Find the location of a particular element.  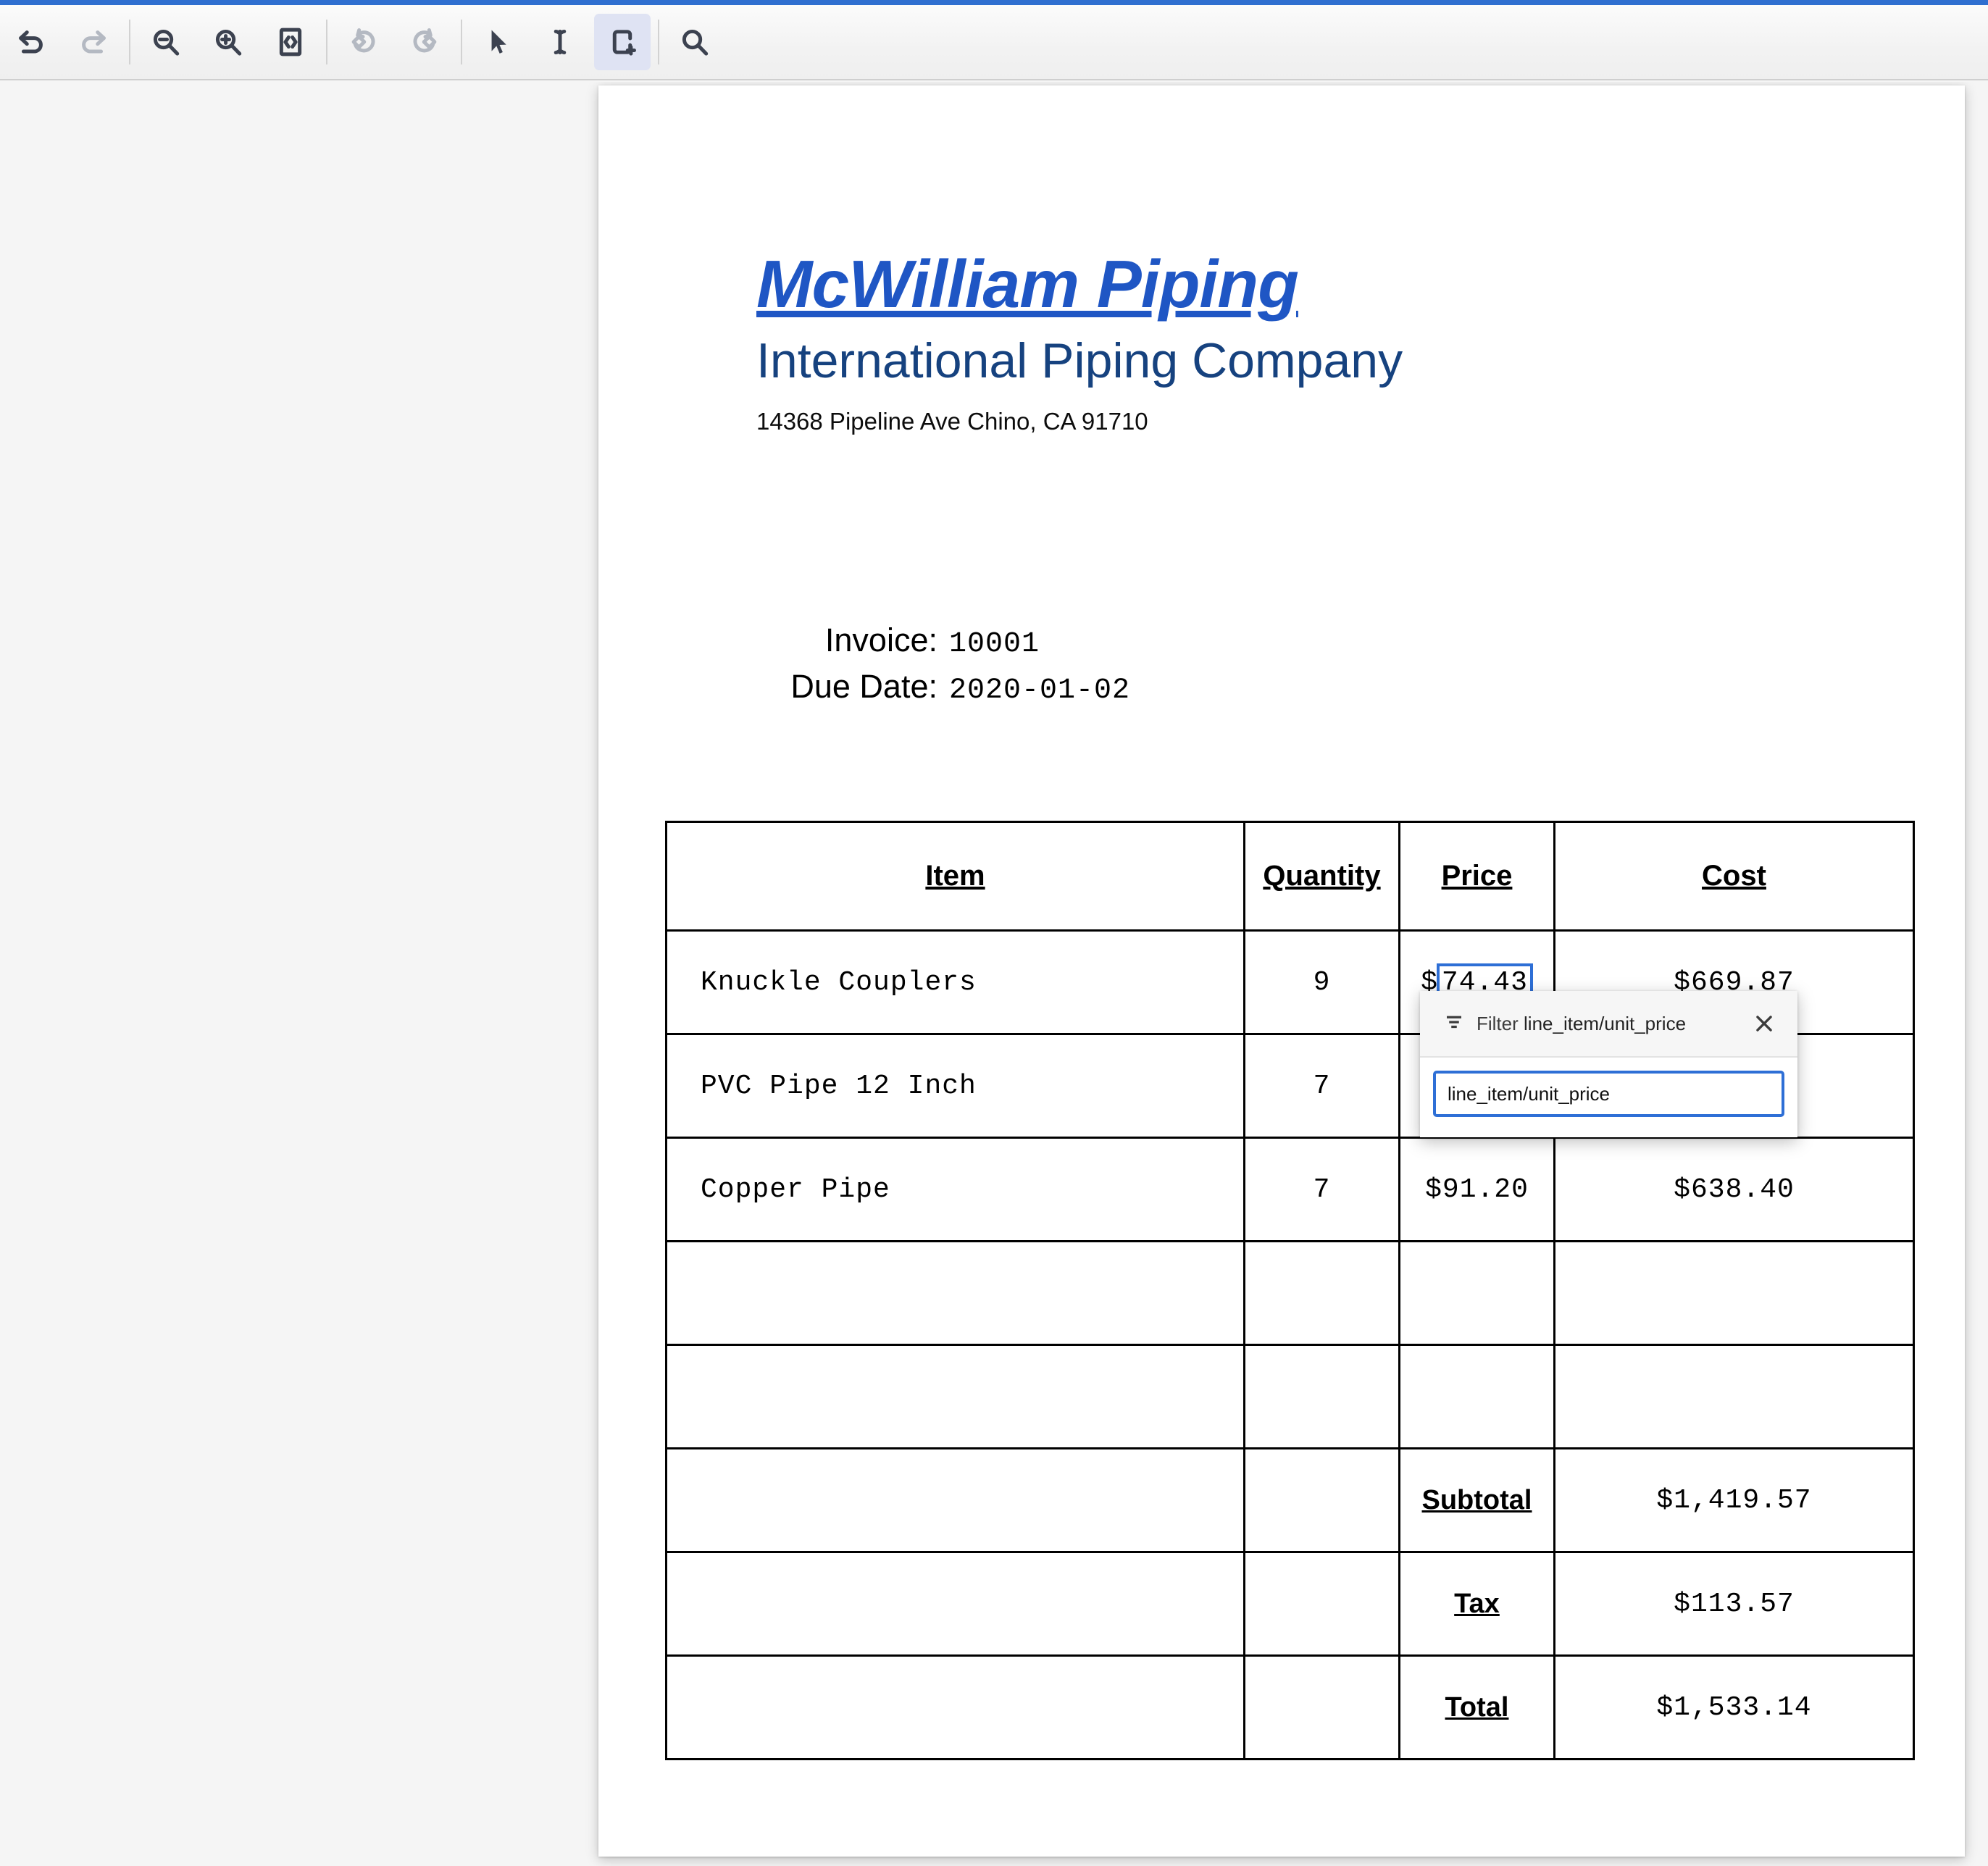

invoice-meta: Invoice: 10001 Due Date: 2020-01-02 is located at coordinates (943, 668).